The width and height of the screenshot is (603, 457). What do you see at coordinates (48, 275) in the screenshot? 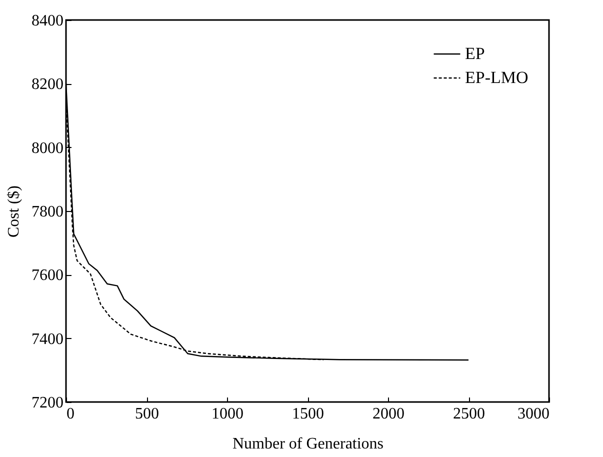
I see `y-tick-label: 7600` at bounding box center [48, 275].